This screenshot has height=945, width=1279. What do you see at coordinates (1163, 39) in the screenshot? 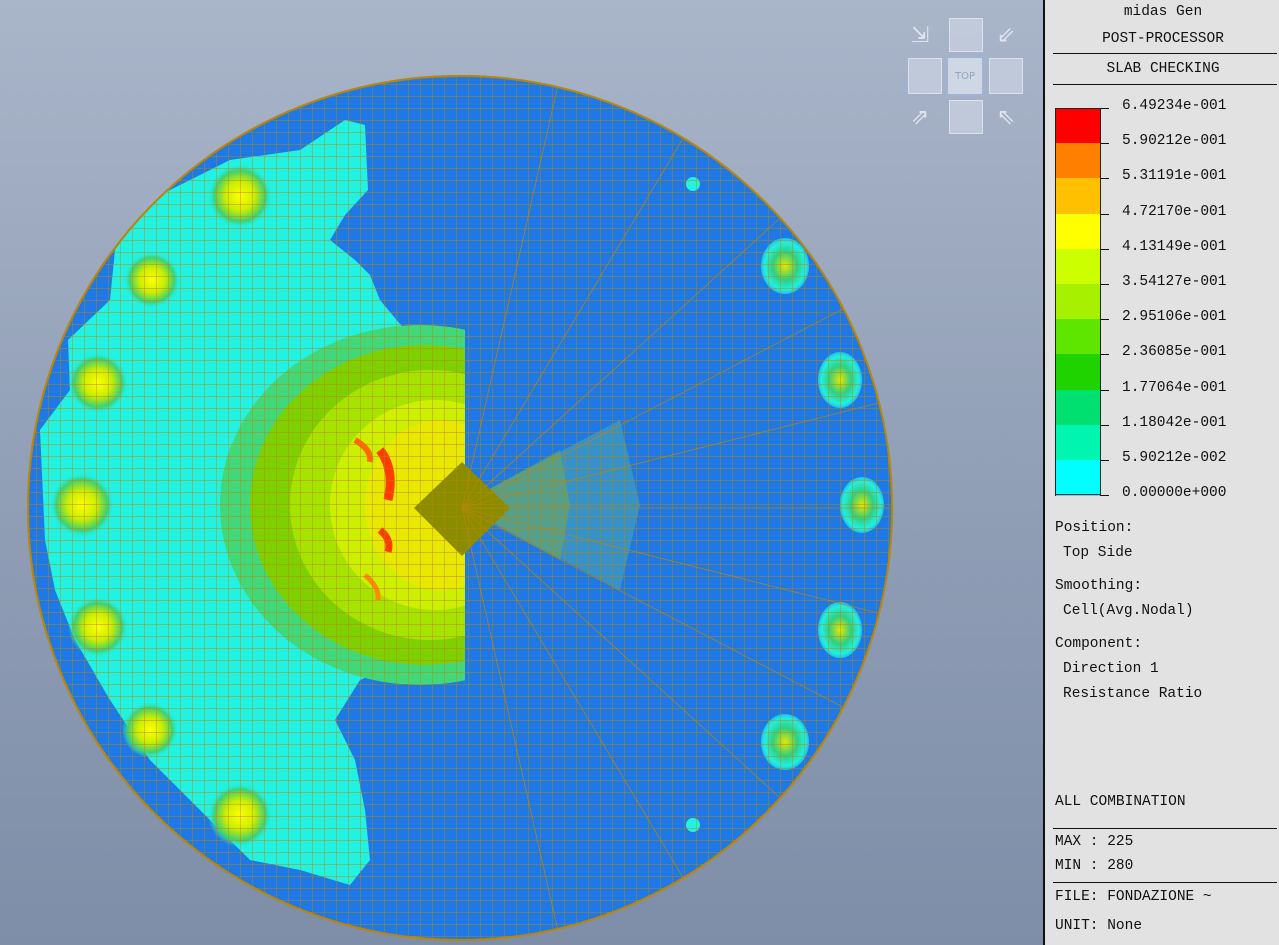
I see `app-mode: POST-PROCESSOR` at bounding box center [1163, 39].